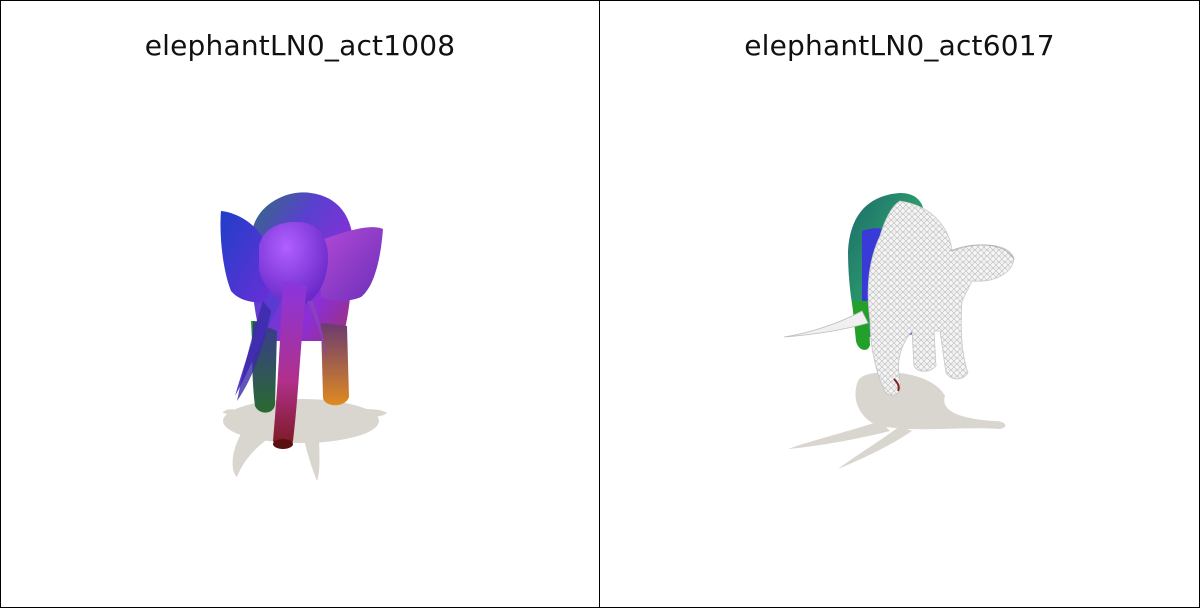 Image resolution: width=1200 pixels, height=608 pixels. What do you see at coordinates (300, 45) in the screenshot?
I see `panel-title: elephantLN0_act1008` at bounding box center [300, 45].